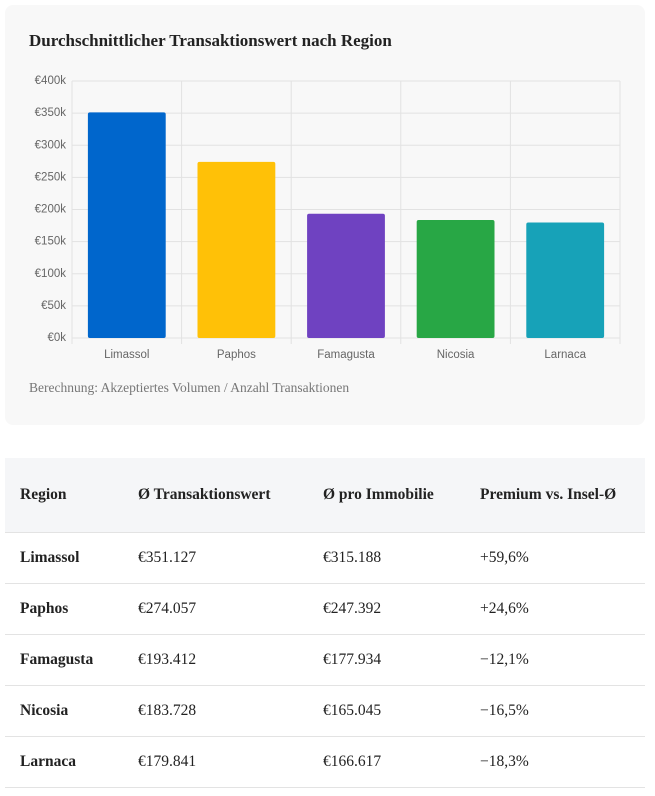 The image size is (655, 796). What do you see at coordinates (386, 660) in the screenshot?
I see `table-cell: €177.934` at bounding box center [386, 660].